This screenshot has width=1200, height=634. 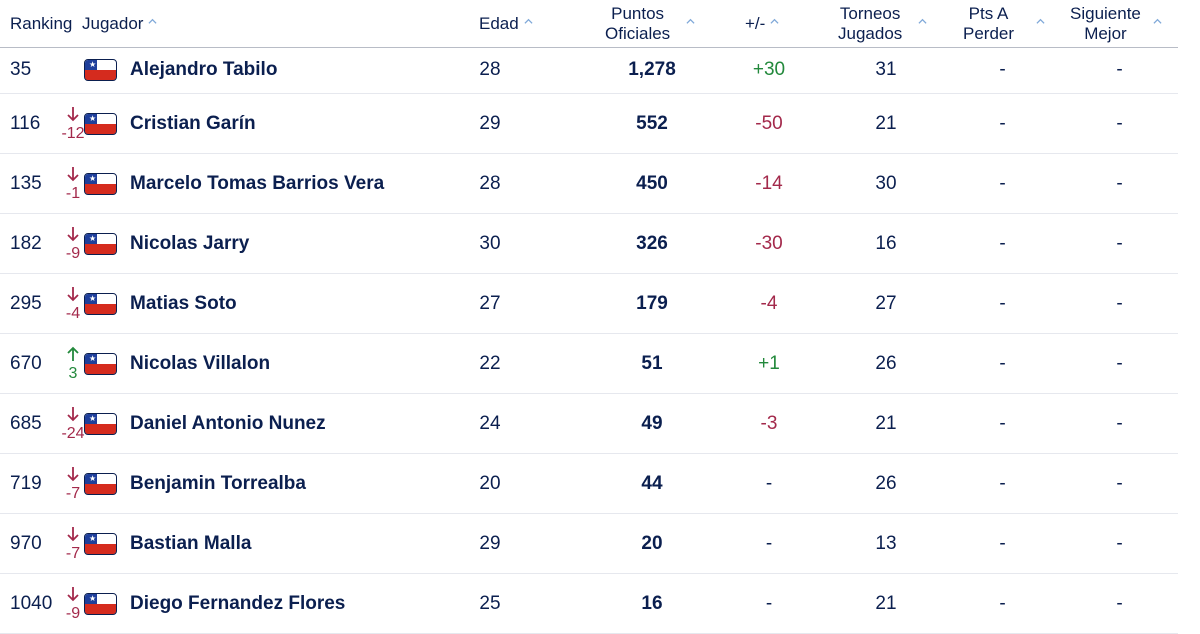 I want to click on player-name-link: Benjamin Torrealba, so click(x=218, y=483).